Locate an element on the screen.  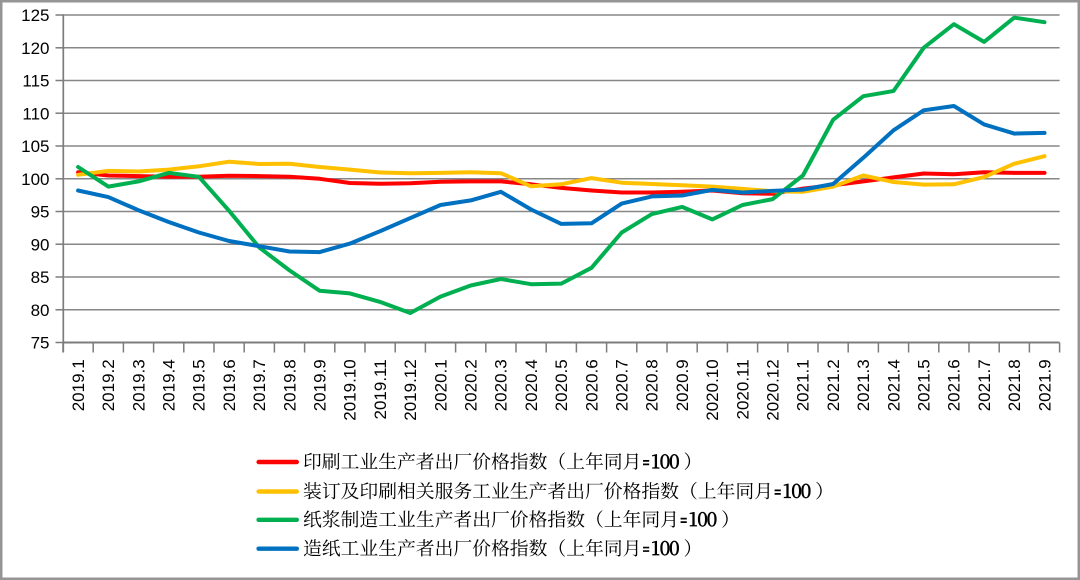
svg-text: 2021.4 is located at coordinates (893, 385).